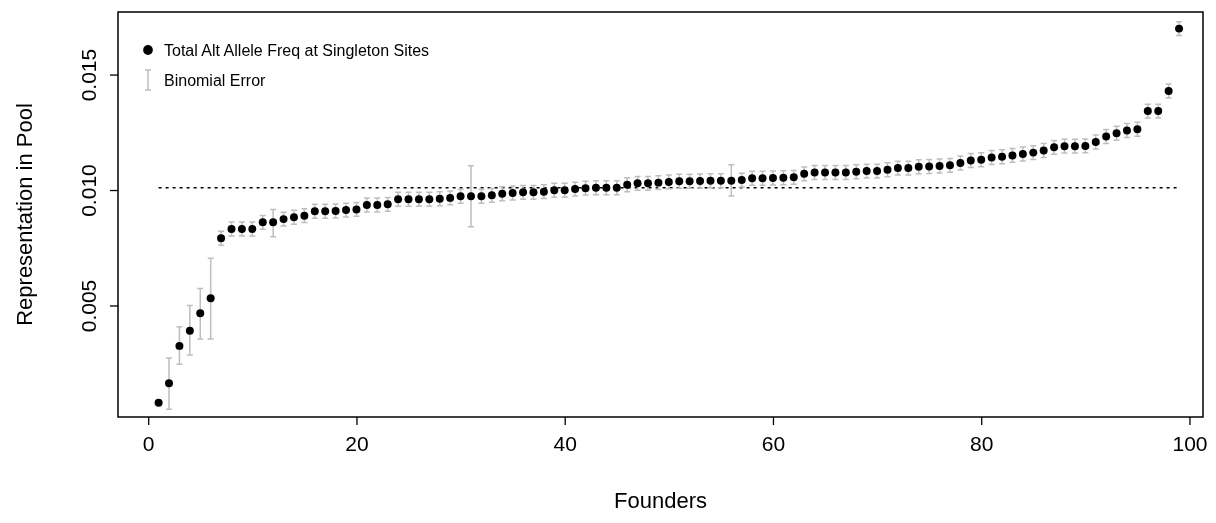 The width and height of the screenshot is (1216, 523). I want to click on y-tick-label: 0.010, so click(88, 190).